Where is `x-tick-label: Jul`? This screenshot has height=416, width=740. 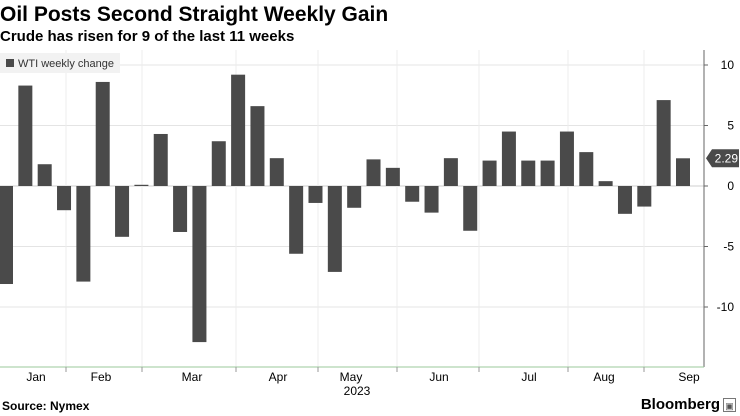 x-tick-label: Jul is located at coordinates (528, 377).